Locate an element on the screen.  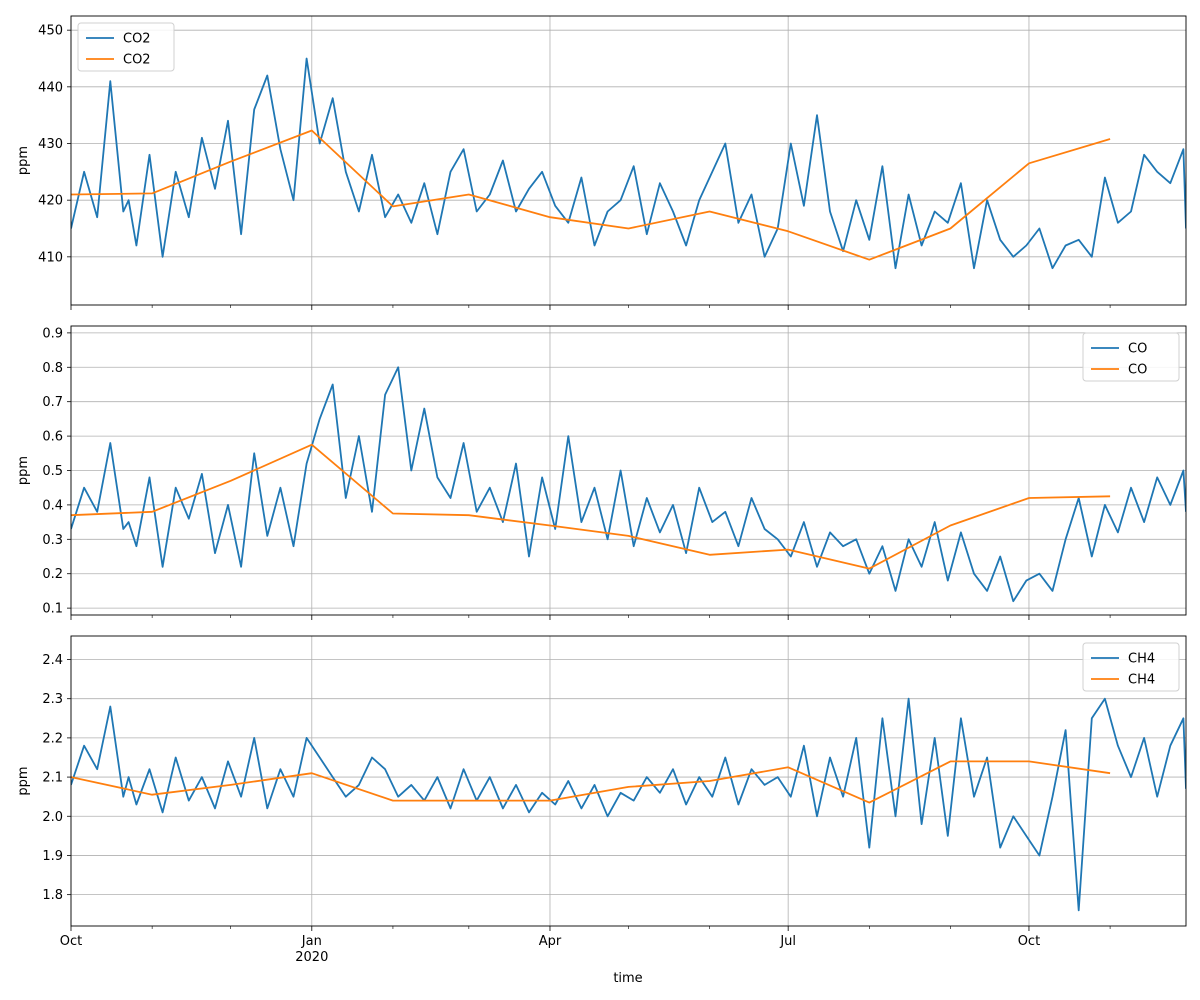
y-tick-label: 0.7 is located at coordinates (52, 402).